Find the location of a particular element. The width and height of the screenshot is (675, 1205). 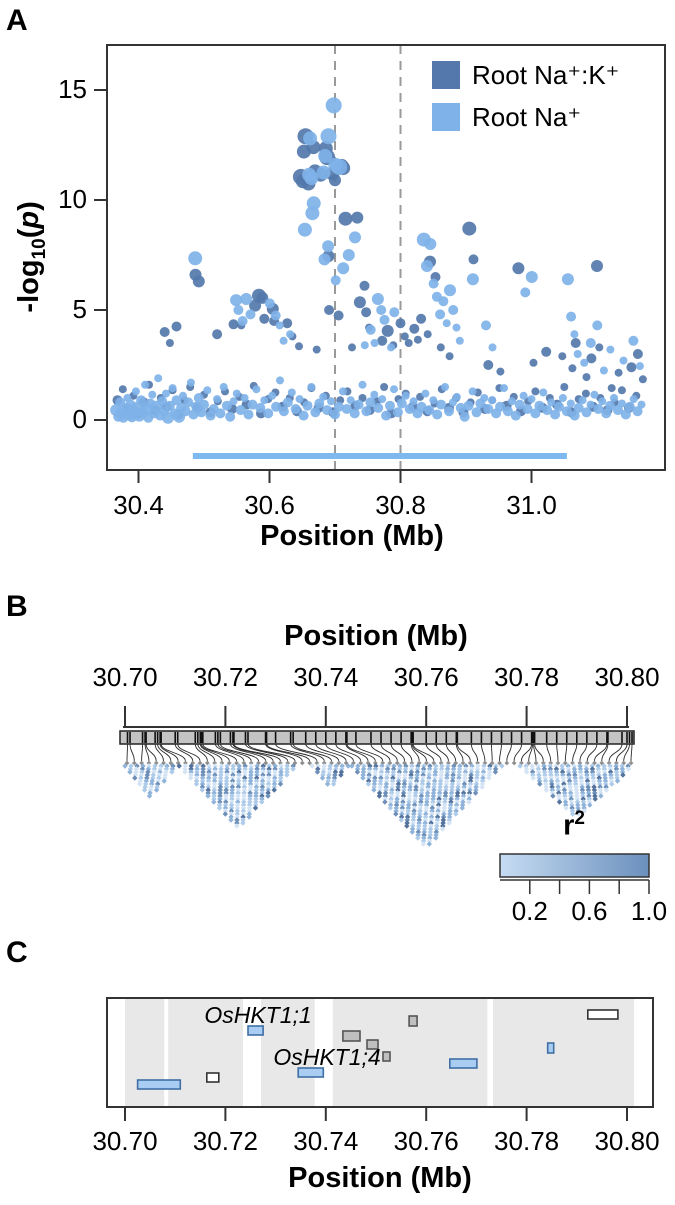

panelC-plot is located at coordinates (380, 1059).